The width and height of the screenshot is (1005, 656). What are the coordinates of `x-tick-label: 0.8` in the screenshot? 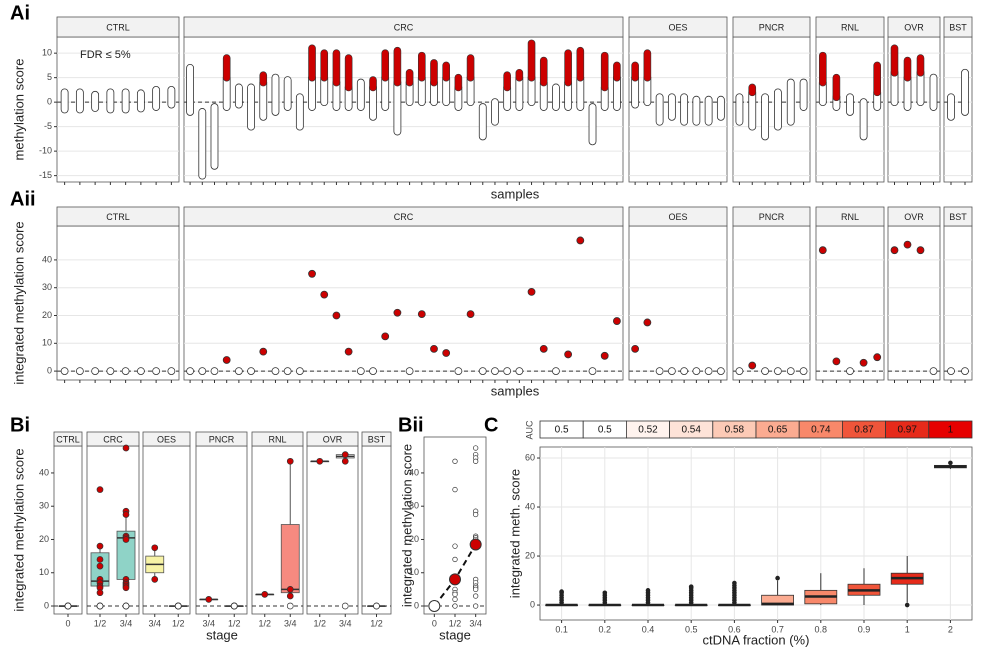 It's located at (821, 629).